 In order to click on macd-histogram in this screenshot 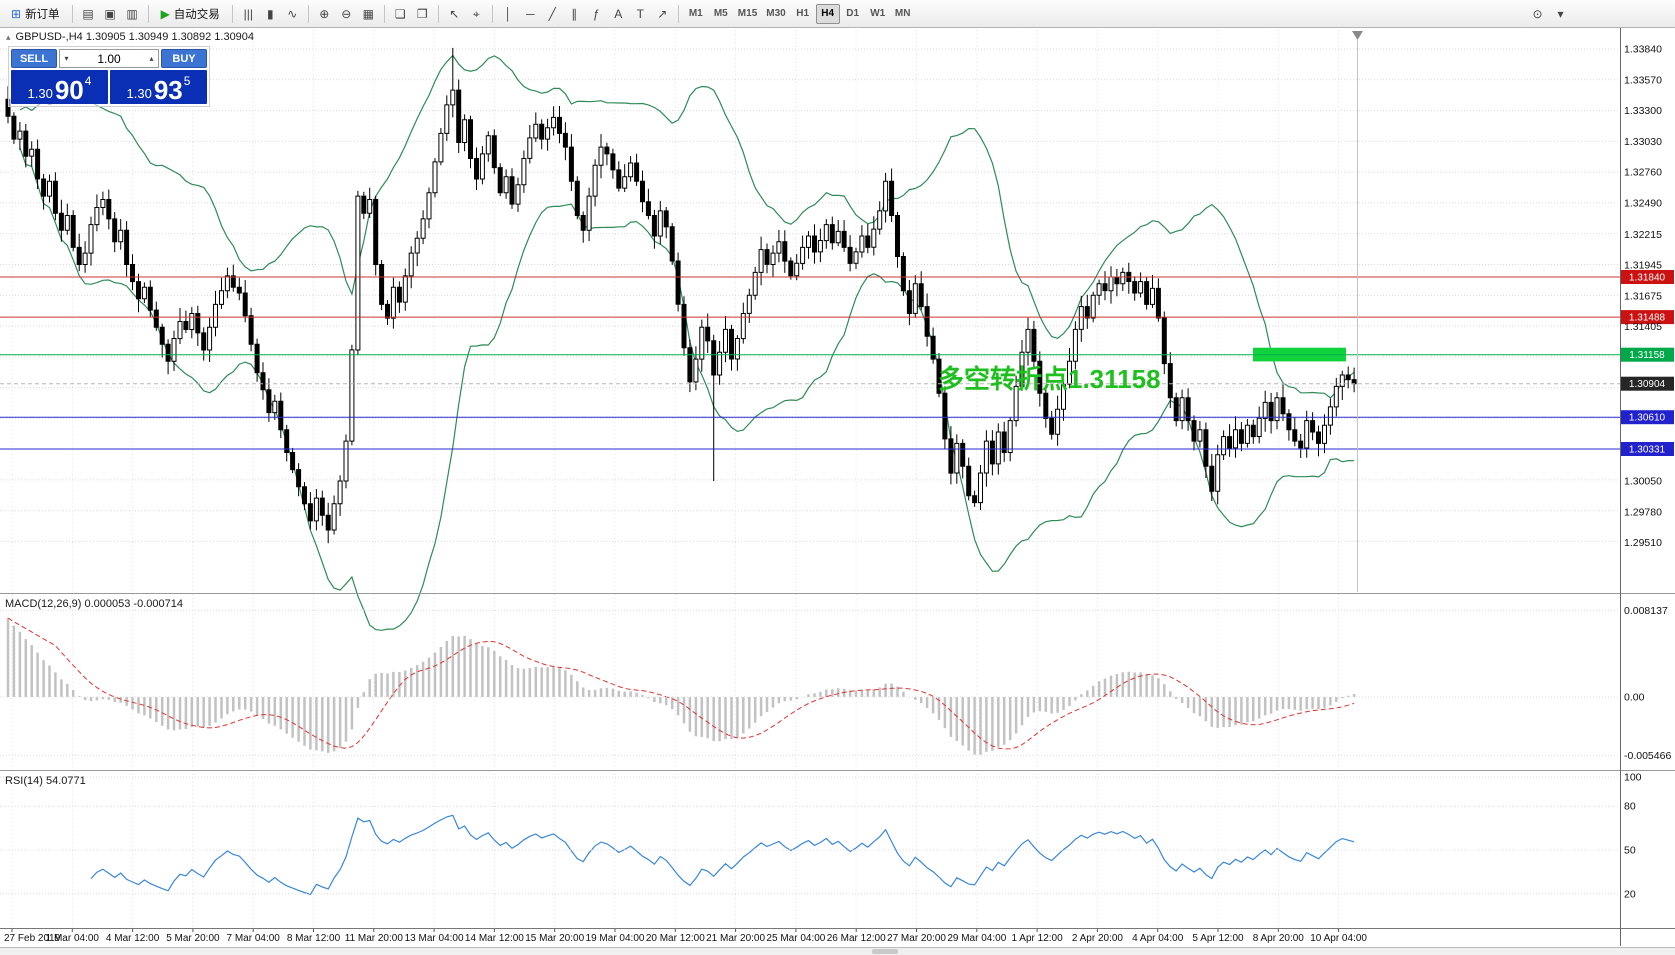, I will do `click(681, 686)`.